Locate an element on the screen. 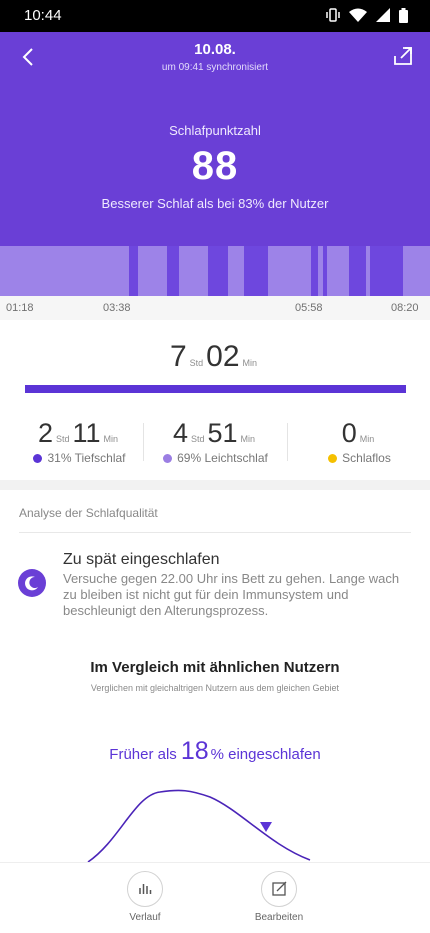 This screenshot has height=933, width=430. back-arrow-icon is located at coordinates (29, 57).